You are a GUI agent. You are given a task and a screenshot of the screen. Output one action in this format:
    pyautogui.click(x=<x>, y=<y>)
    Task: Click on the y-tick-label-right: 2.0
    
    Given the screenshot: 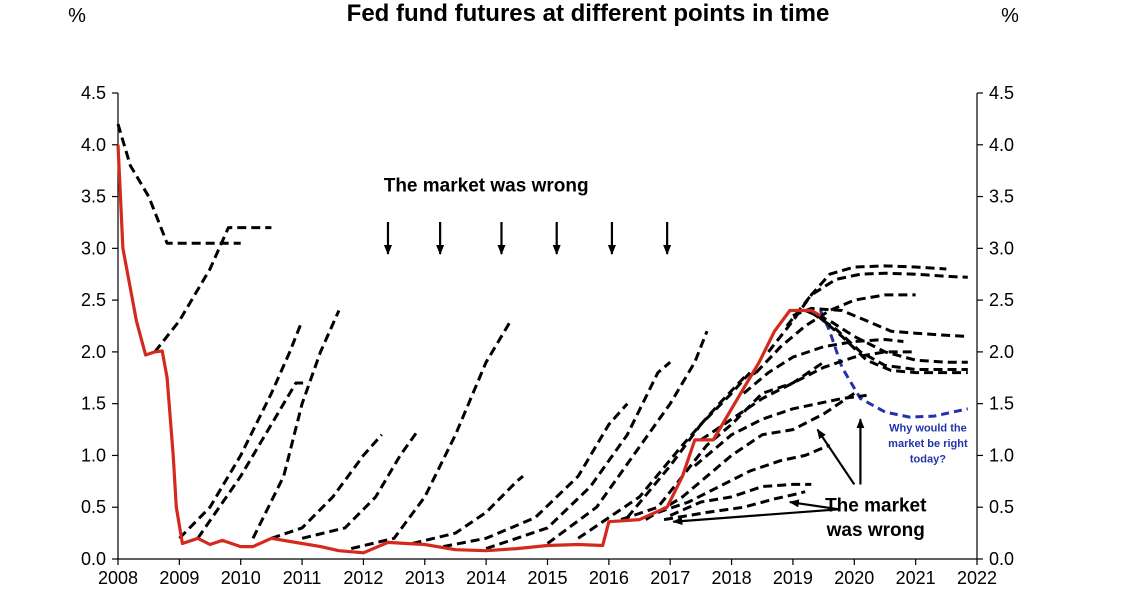 What is the action you would take?
    pyautogui.click(x=1001, y=352)
    